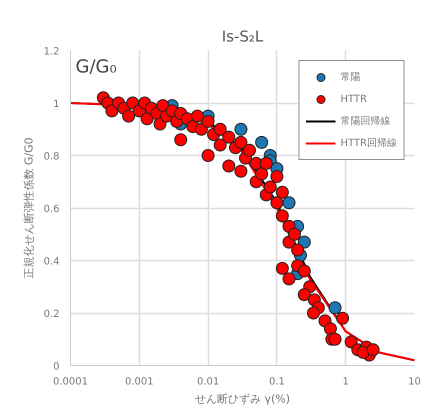 The width and height of the screenshot is (424, 415). I want to click on x-tick-label: 0.001, so click(139, 382).